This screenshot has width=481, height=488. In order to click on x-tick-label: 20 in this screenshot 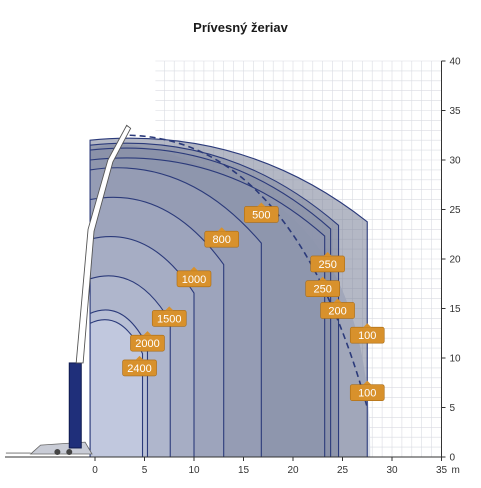, I will do `click(293, 470)`.